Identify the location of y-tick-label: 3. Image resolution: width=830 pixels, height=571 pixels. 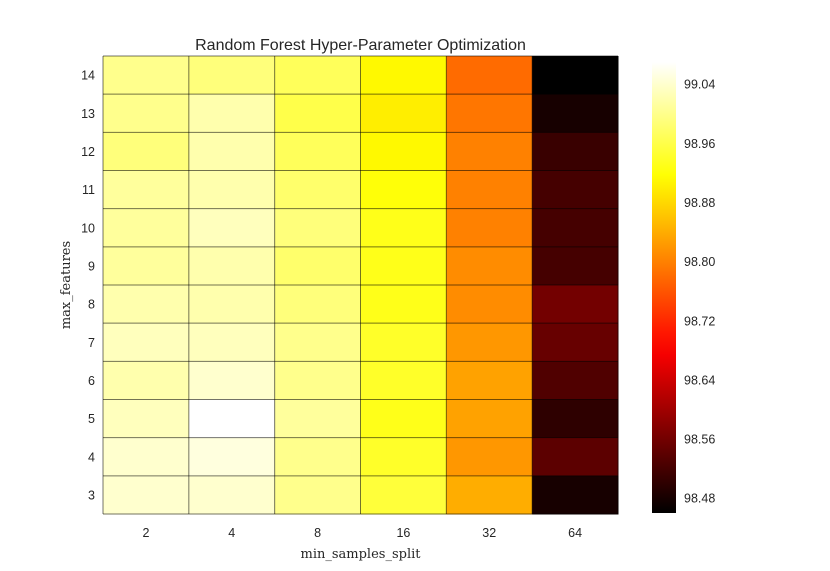
(91, 495).